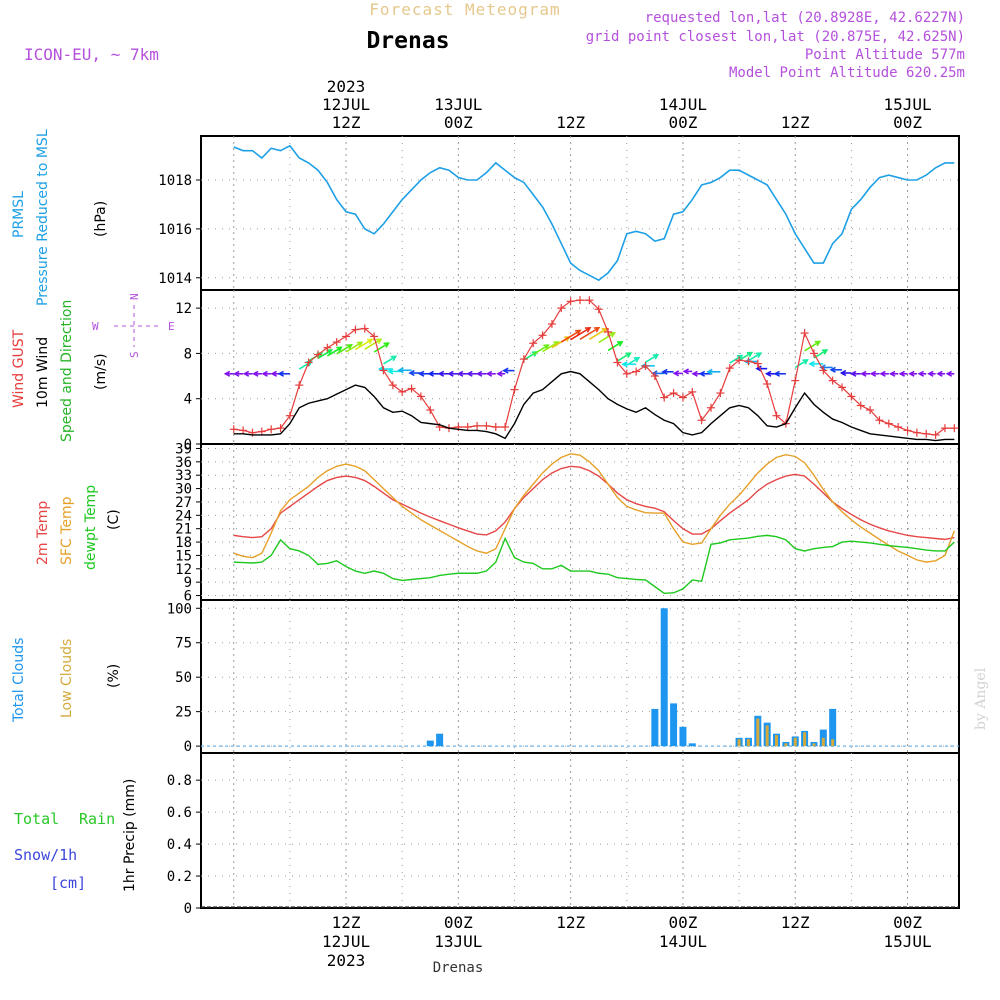 Image resolution: width=1000 pixels, height=1000 pixels. Describe the element at coordinates (76, 835) in the screenshot. I see `precip-labels: Total Rain Snow/1h [cm] 1hr Precip (mm)` at that location.